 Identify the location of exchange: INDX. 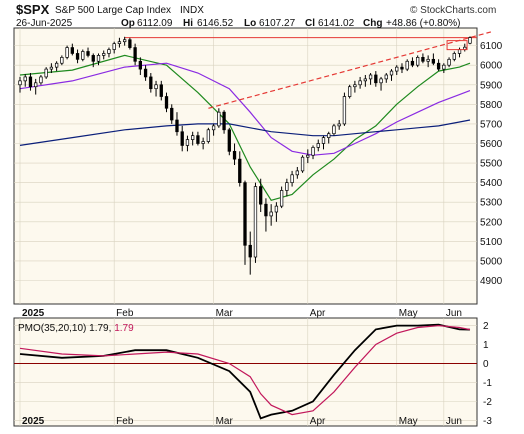
(192, 10).